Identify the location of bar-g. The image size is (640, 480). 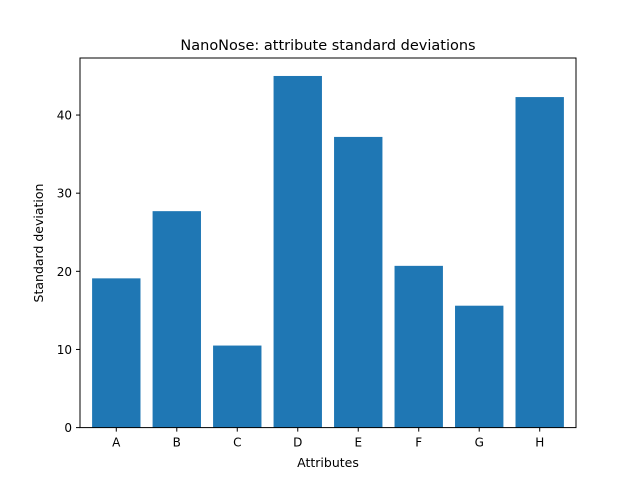
(479, 366).